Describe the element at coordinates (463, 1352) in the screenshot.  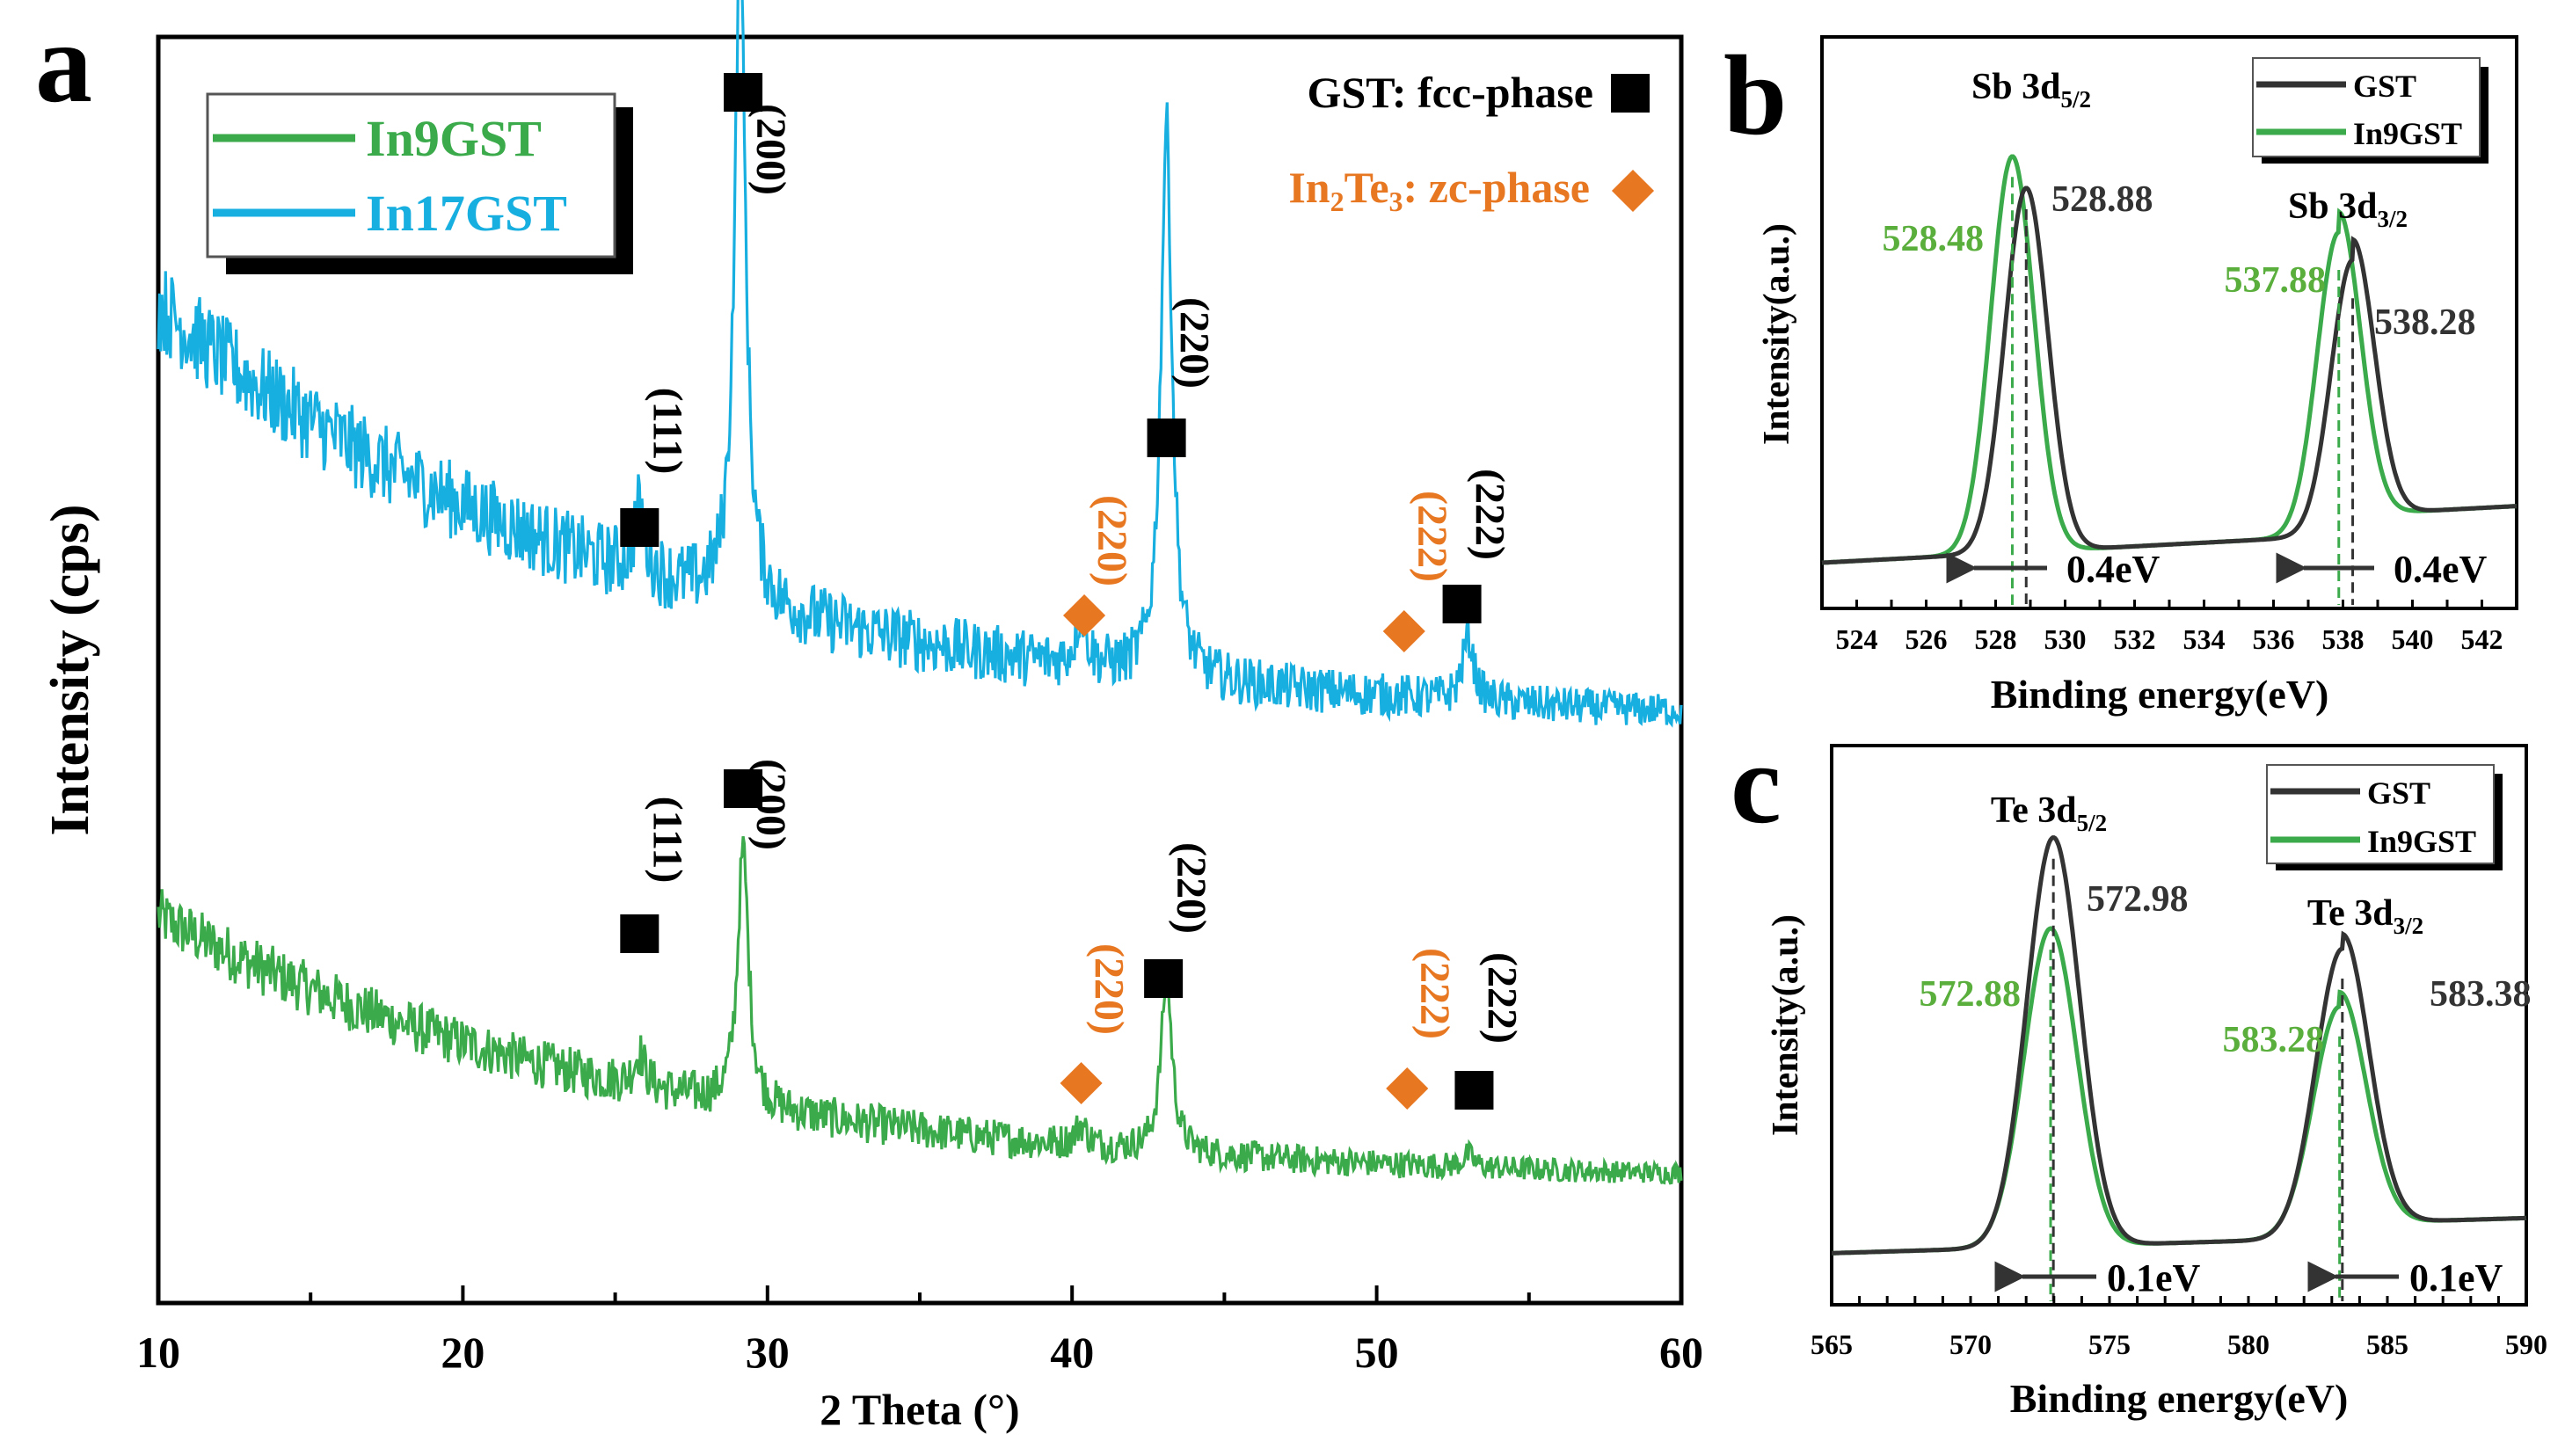
I see `panel-a-tick-label: 20` at that location.